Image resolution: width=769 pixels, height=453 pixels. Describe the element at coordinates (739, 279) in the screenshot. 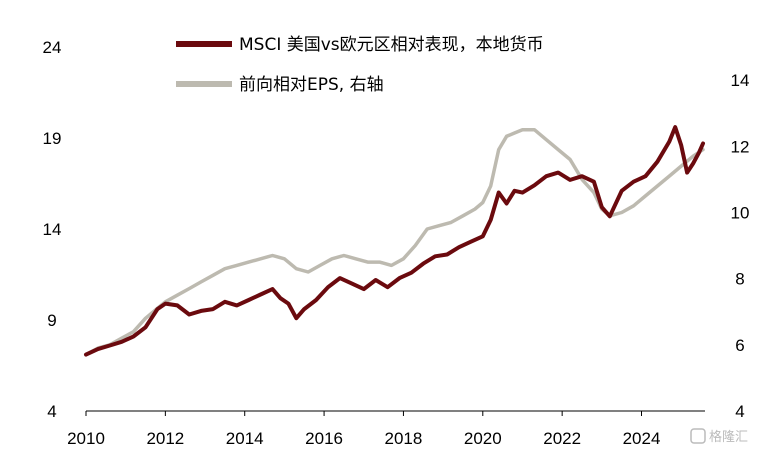

I see `right-y-tick-label: 8` at that location.